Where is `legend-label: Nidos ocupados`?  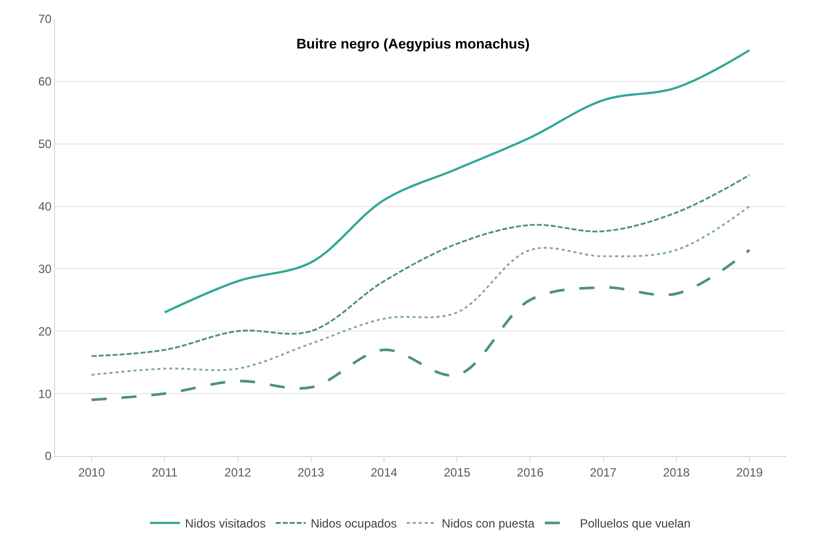
legend-label: Nidos ocupados is located at coordinates (353, 523).